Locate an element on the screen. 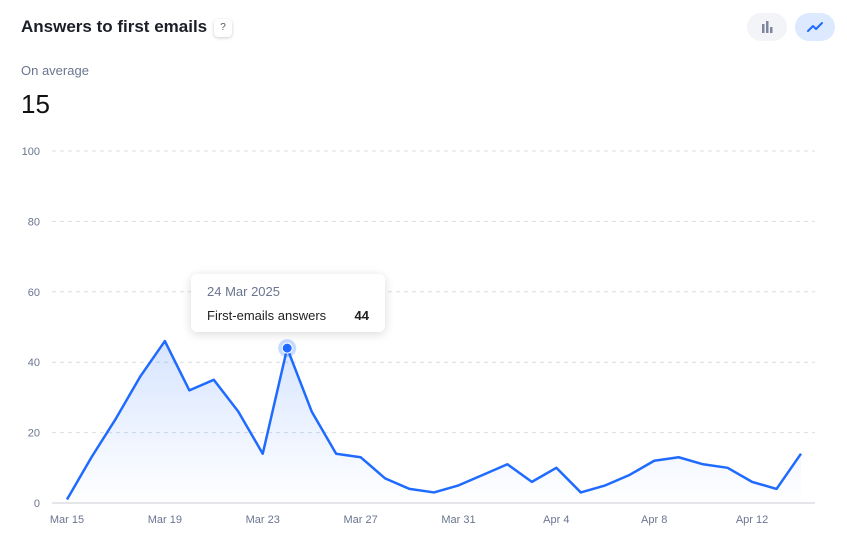 Image resolution: width=847 pixels, height=554 pixels. y-tick-label: 40 is located at coordinates (34, 363).